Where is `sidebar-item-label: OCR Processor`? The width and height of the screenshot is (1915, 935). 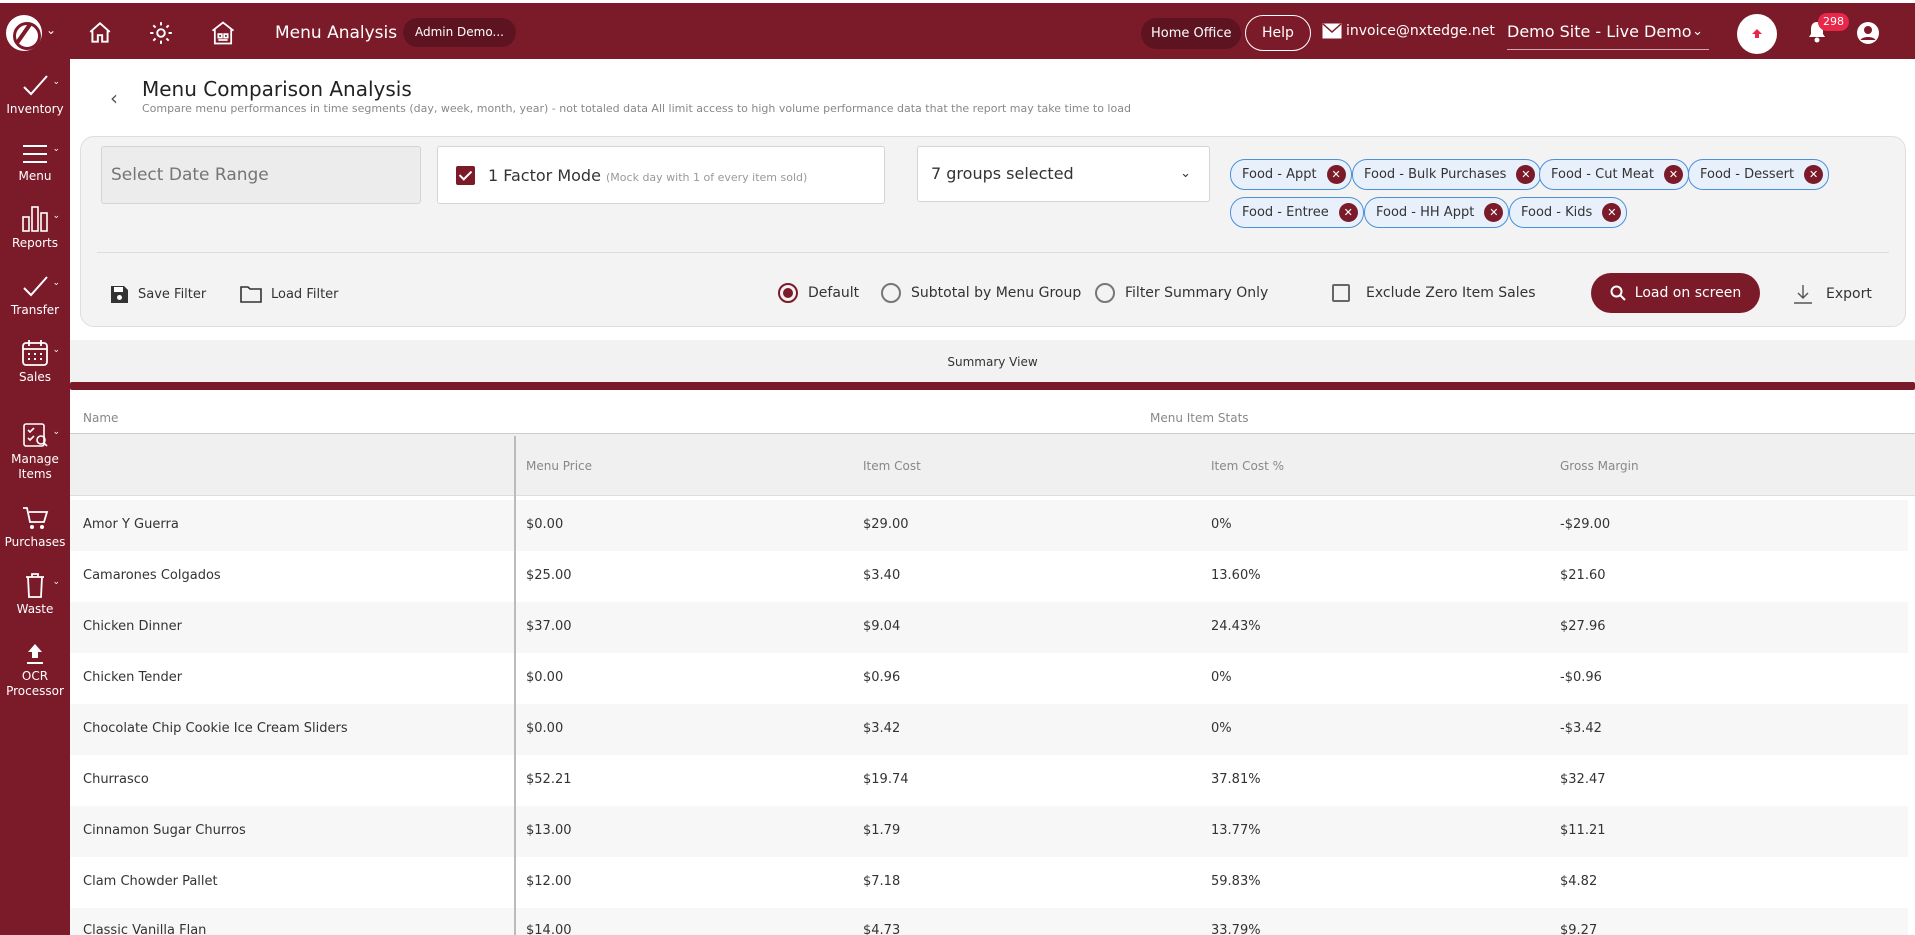
sidebar-item-label: OCR Processor is located at coordinates (35, 683).